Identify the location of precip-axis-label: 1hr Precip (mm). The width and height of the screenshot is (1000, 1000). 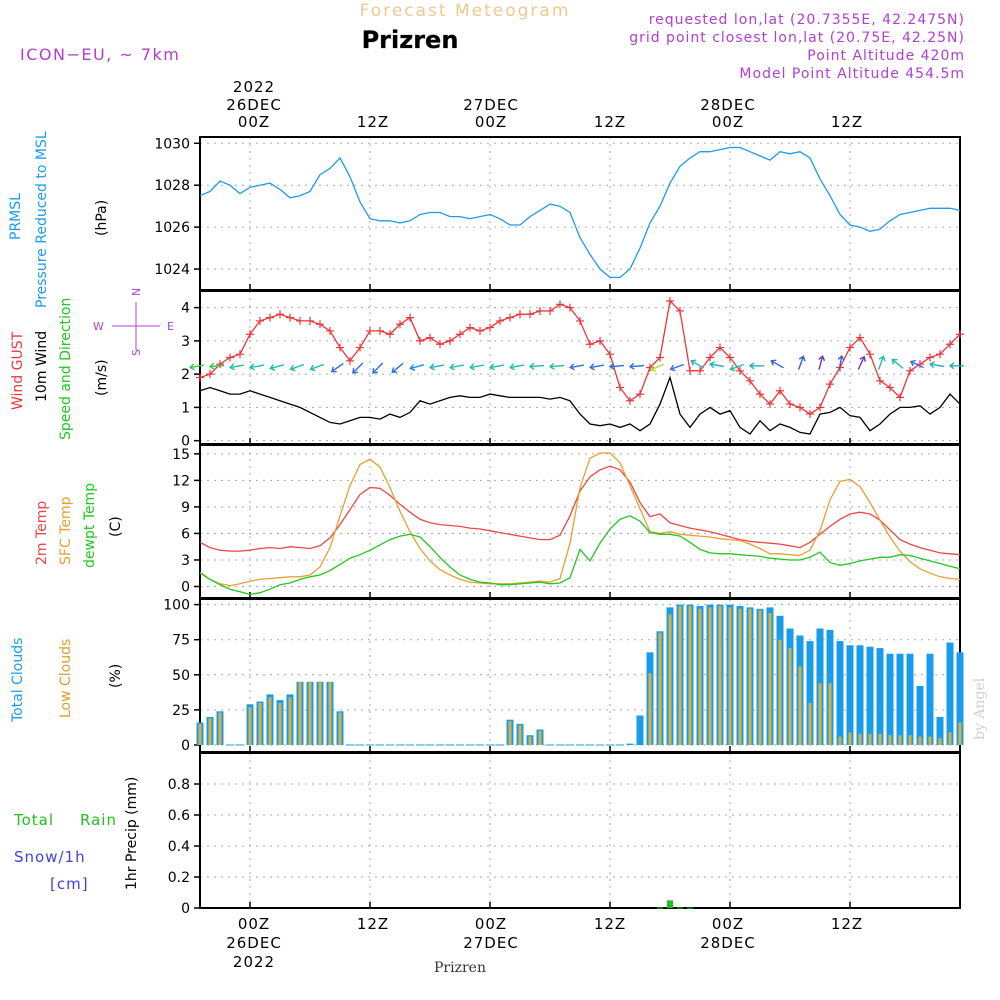
(132, 833).